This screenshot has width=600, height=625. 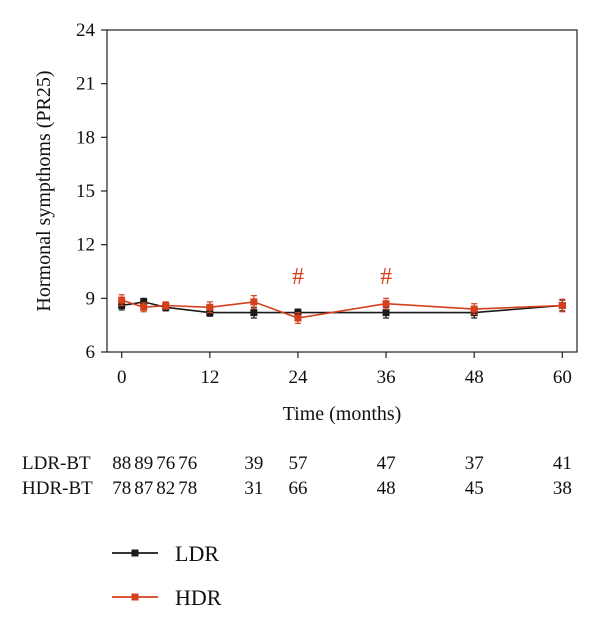 I want to click on series-layer, so click(x=342, y=309).